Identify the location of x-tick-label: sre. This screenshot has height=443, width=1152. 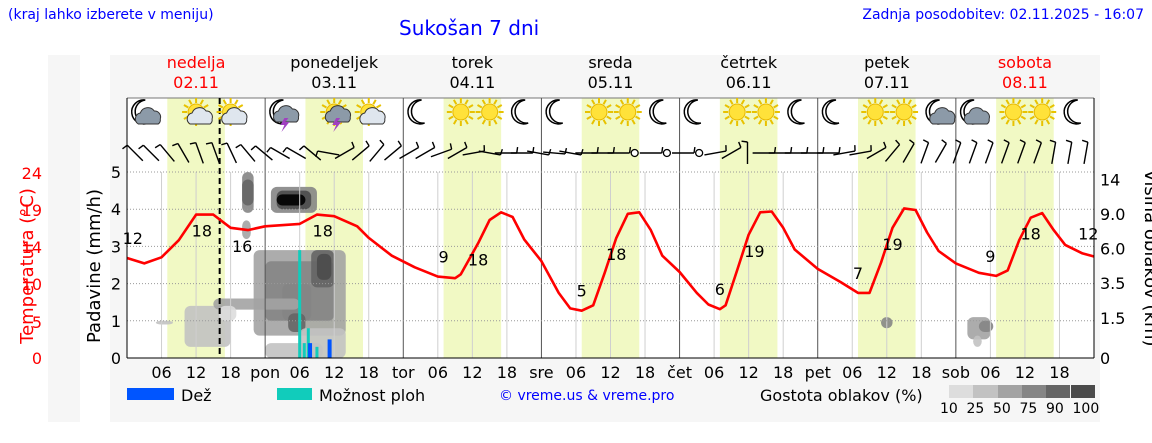
(541, 372).